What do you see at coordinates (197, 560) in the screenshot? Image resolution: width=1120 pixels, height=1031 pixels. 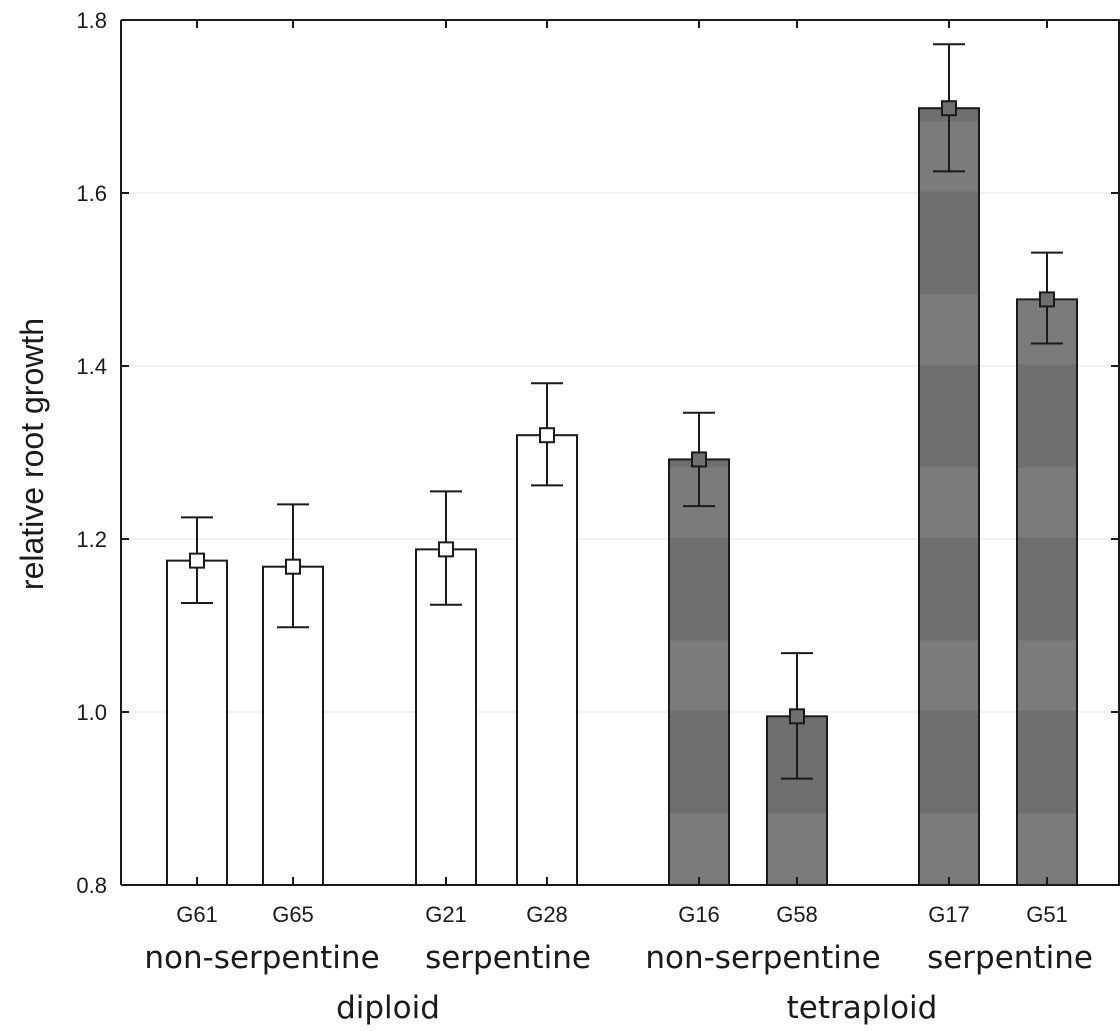 I see `mean-marker-G61` at bounding box center [197, 560].